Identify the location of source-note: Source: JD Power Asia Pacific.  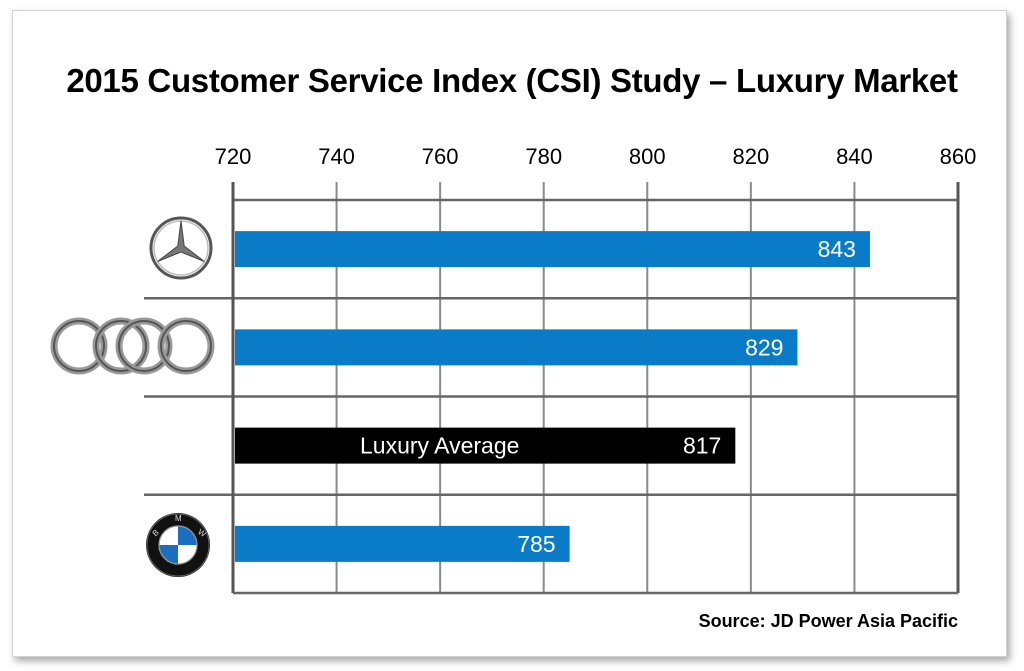
(828, 621).